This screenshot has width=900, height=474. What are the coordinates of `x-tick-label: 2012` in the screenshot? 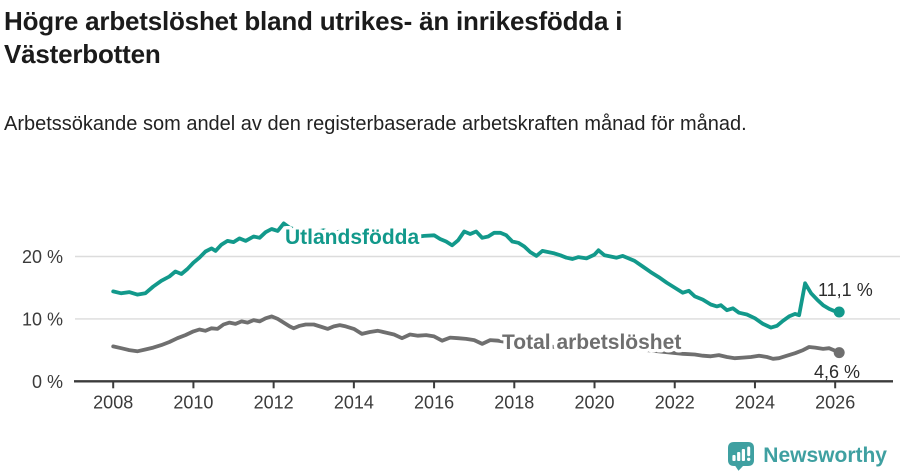 It's located at (274, 402).